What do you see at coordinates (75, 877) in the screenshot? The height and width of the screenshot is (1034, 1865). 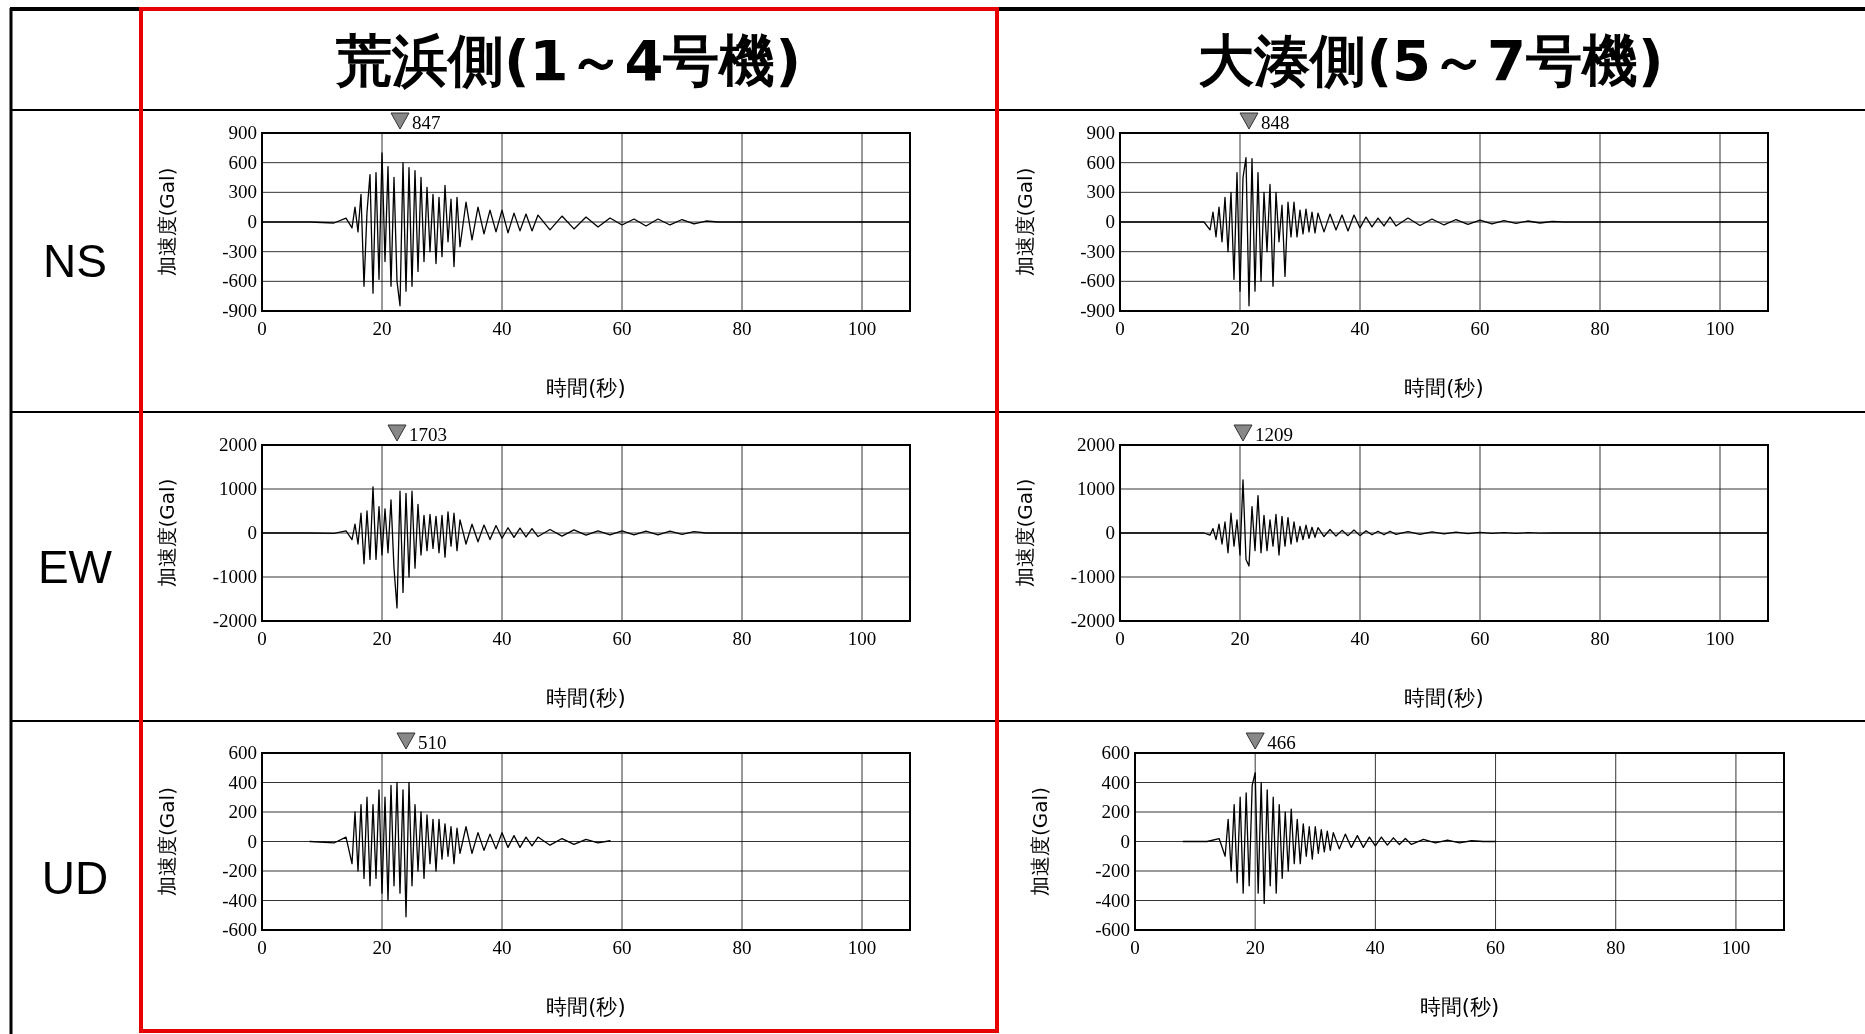 I see `text: UD` at bounding box center [75, 877].